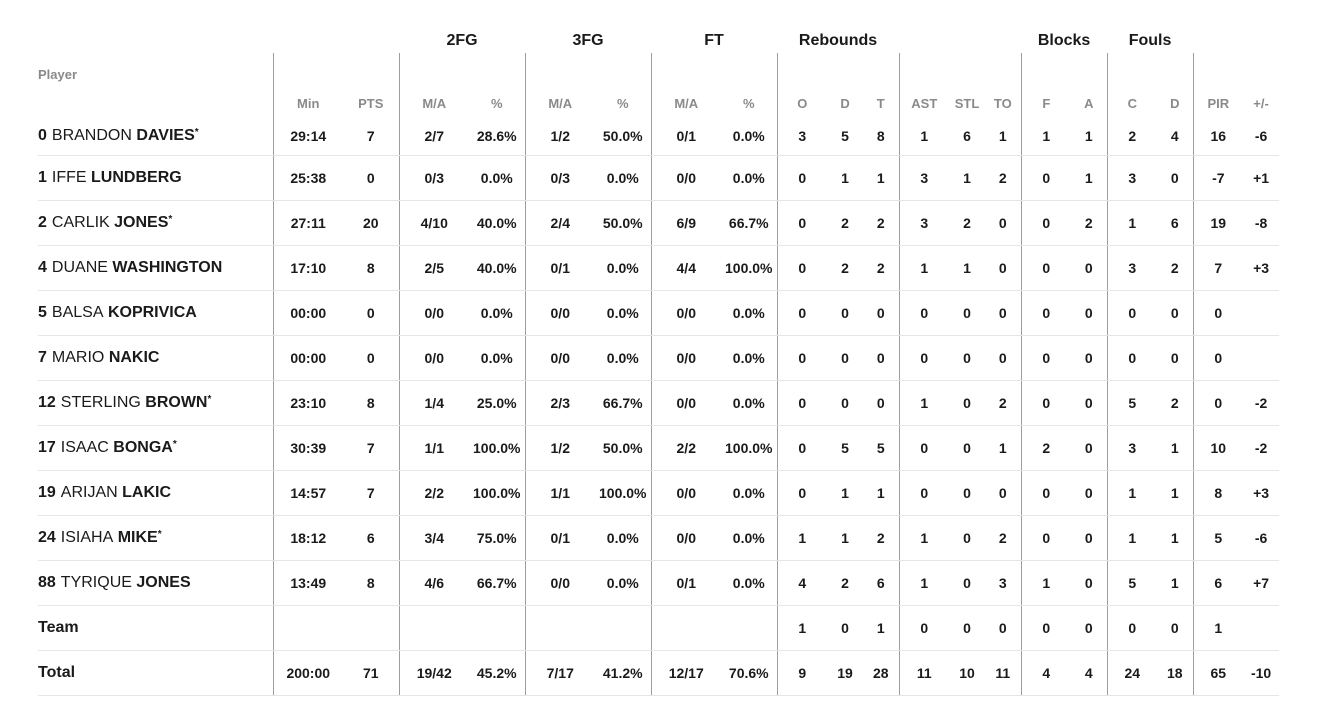 The image size is (1318, 713). I want to click on cell-2fg-pct: 45.2%, so click(497, 673).